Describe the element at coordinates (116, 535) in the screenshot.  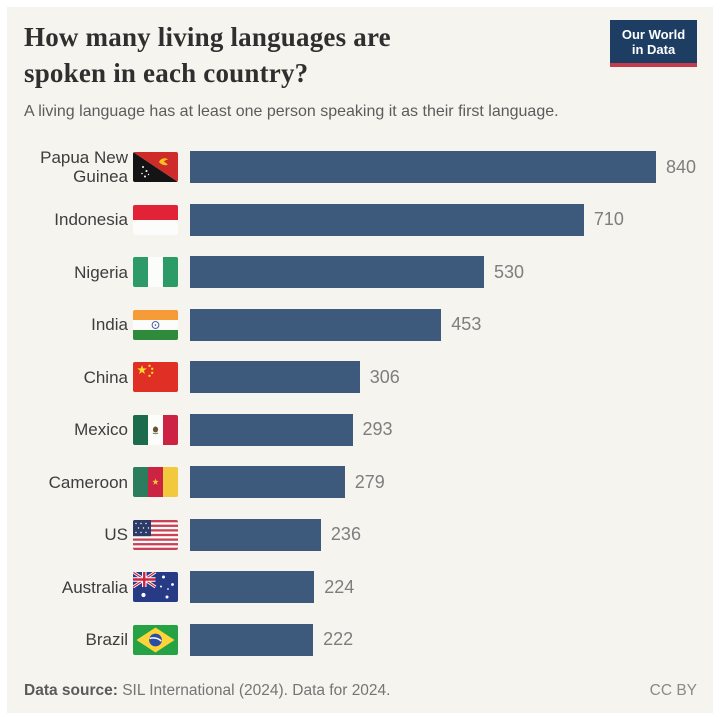
I see `country-label: US` at that location.